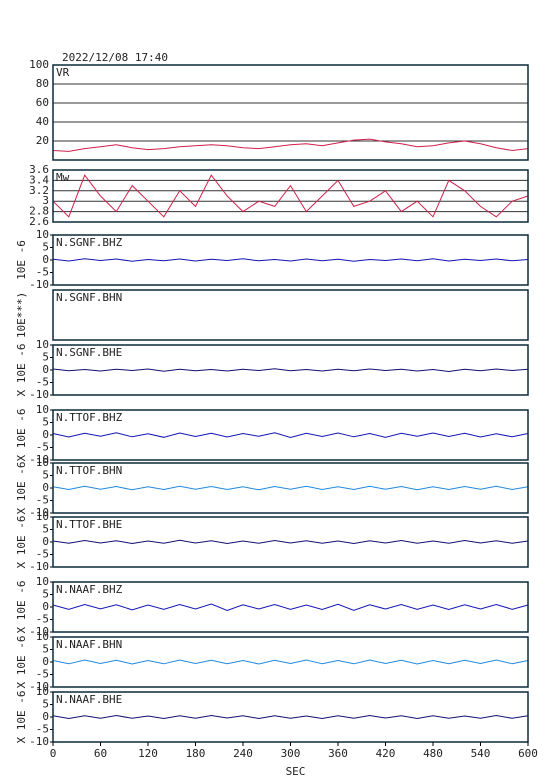 The height and width of the screenshot is (781, 554). I want to click on panel-label: N.SGNF.BHZ, so click(89, 242).